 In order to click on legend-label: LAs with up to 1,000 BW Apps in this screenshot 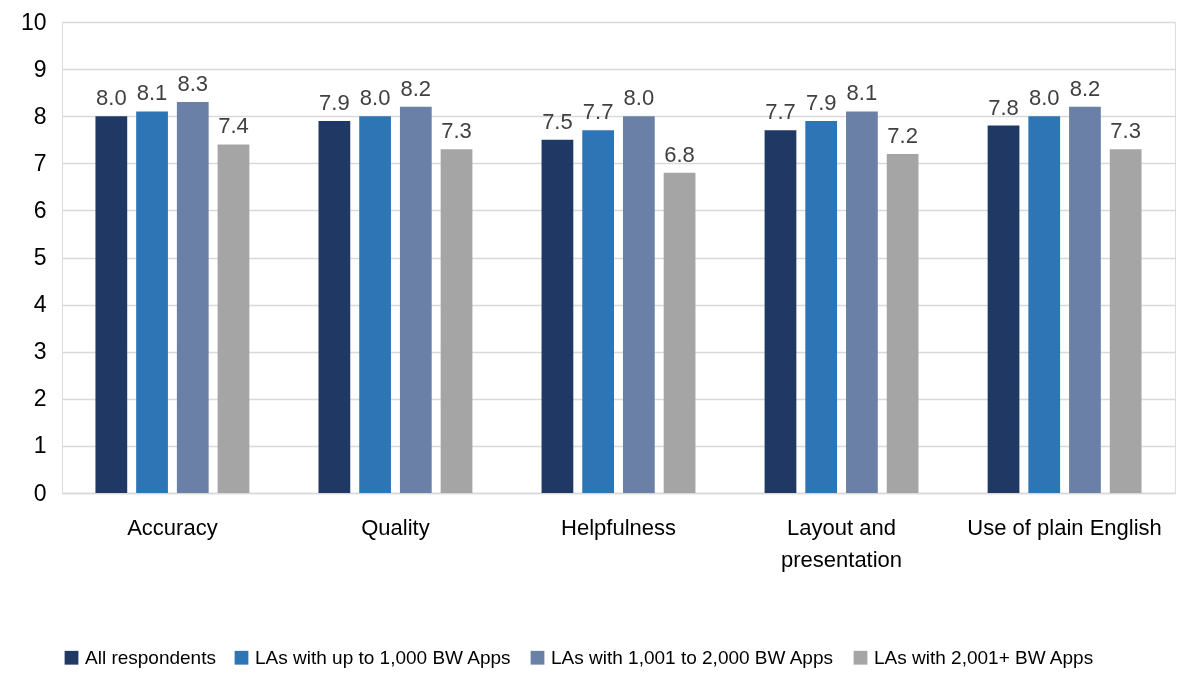, I will do `click(383, 657)`.